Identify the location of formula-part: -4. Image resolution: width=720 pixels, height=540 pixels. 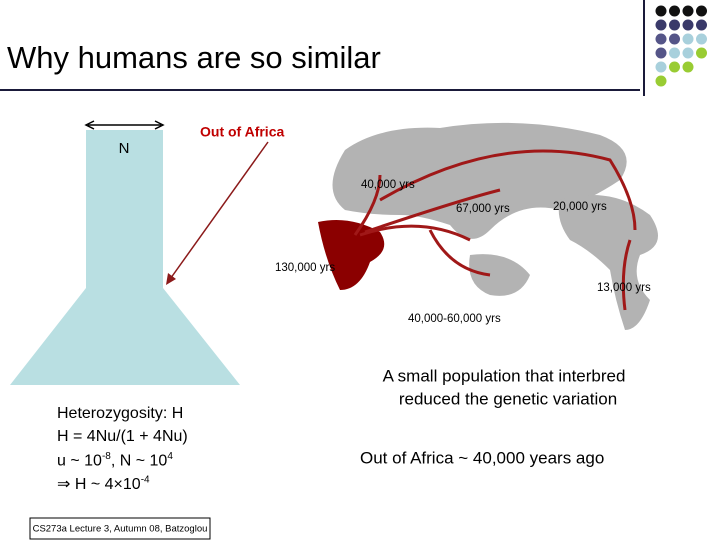
(145, 480).